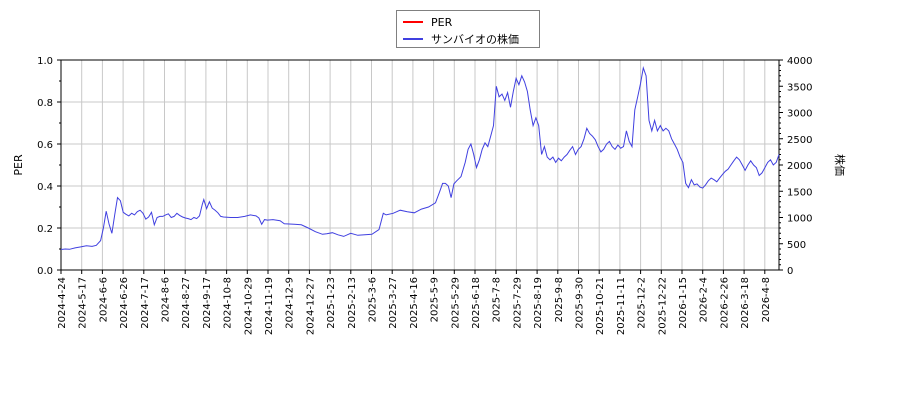  Describe the element at coordinates (45, 271) in the screenshot. I see `left-tick-label: 0.0` at that location.